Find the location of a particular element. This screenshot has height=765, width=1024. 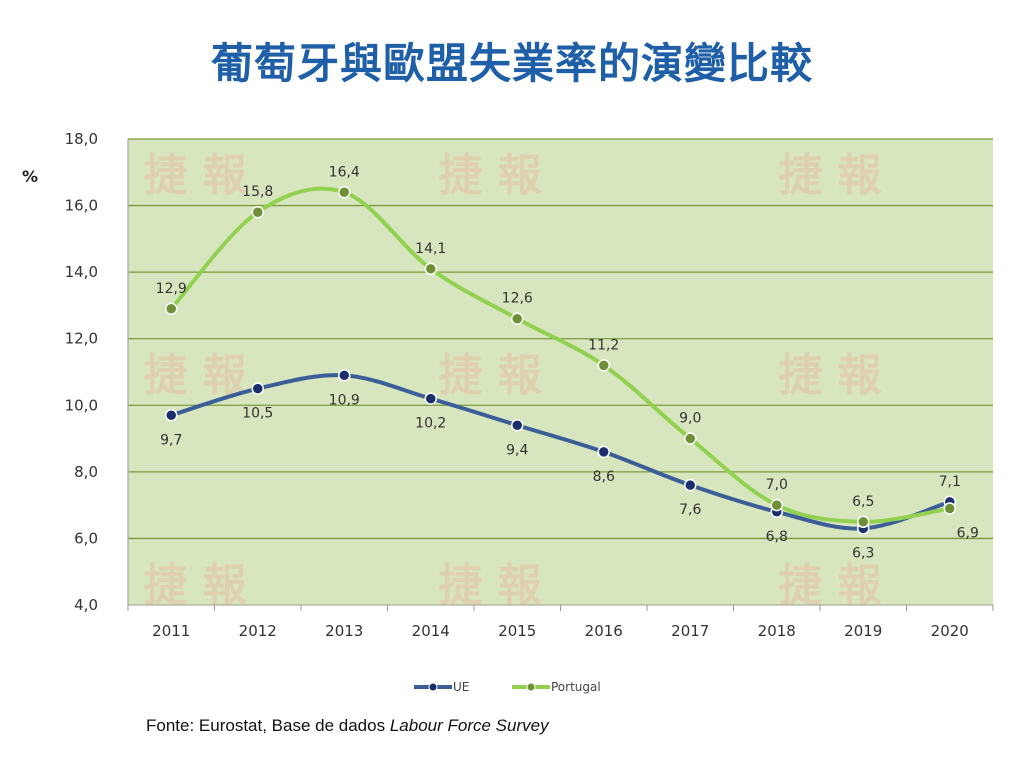

data-label-portugal: 15,8 is located at coordinates (257, 192).